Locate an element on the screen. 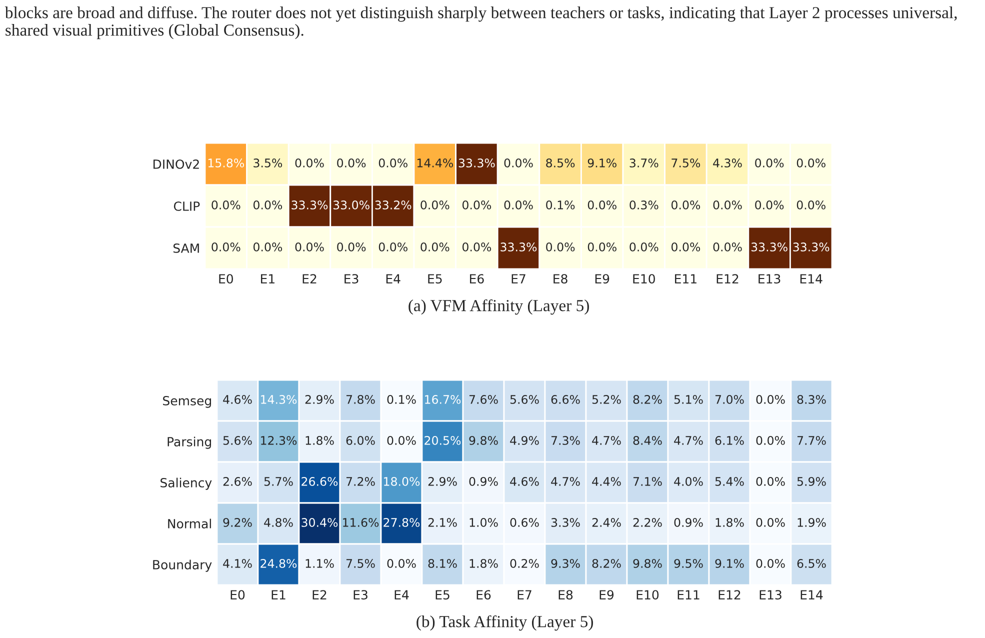  data-label: 7.3% is located at coordinates (565, 440).